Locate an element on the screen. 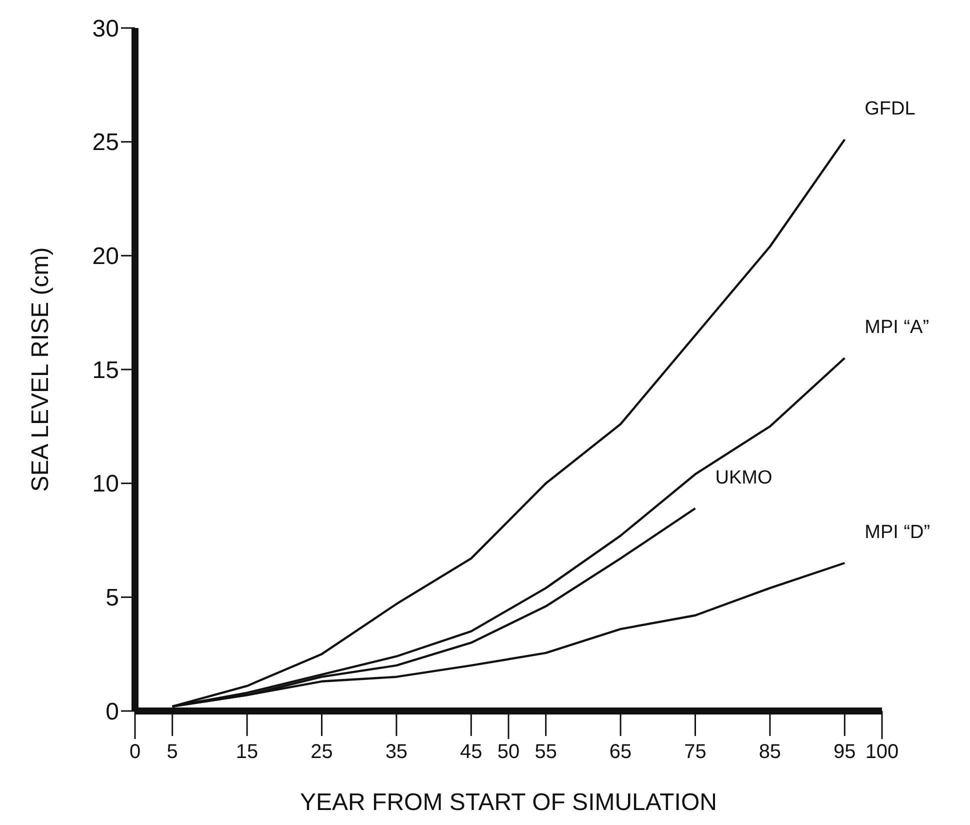 The image size is (970, 825). x-tick-label: 45 is located at coordinates (471, 752).